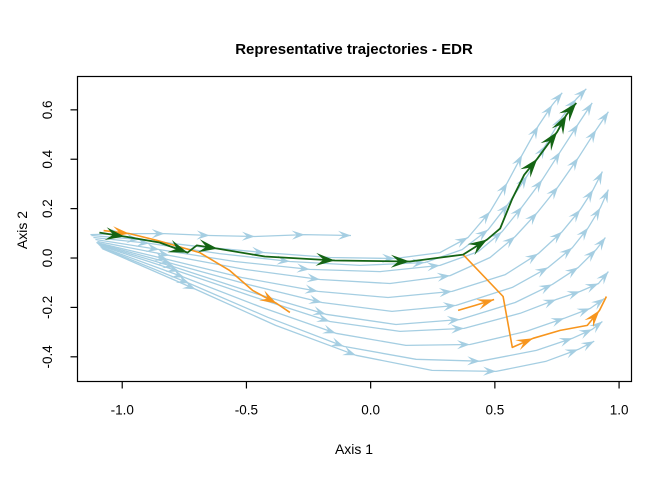 This screenshot has width=672, height=480. Describe the element at coordinates (354, 449) in the screenshot. I see `x-axis-label: Axis 1` at that location.